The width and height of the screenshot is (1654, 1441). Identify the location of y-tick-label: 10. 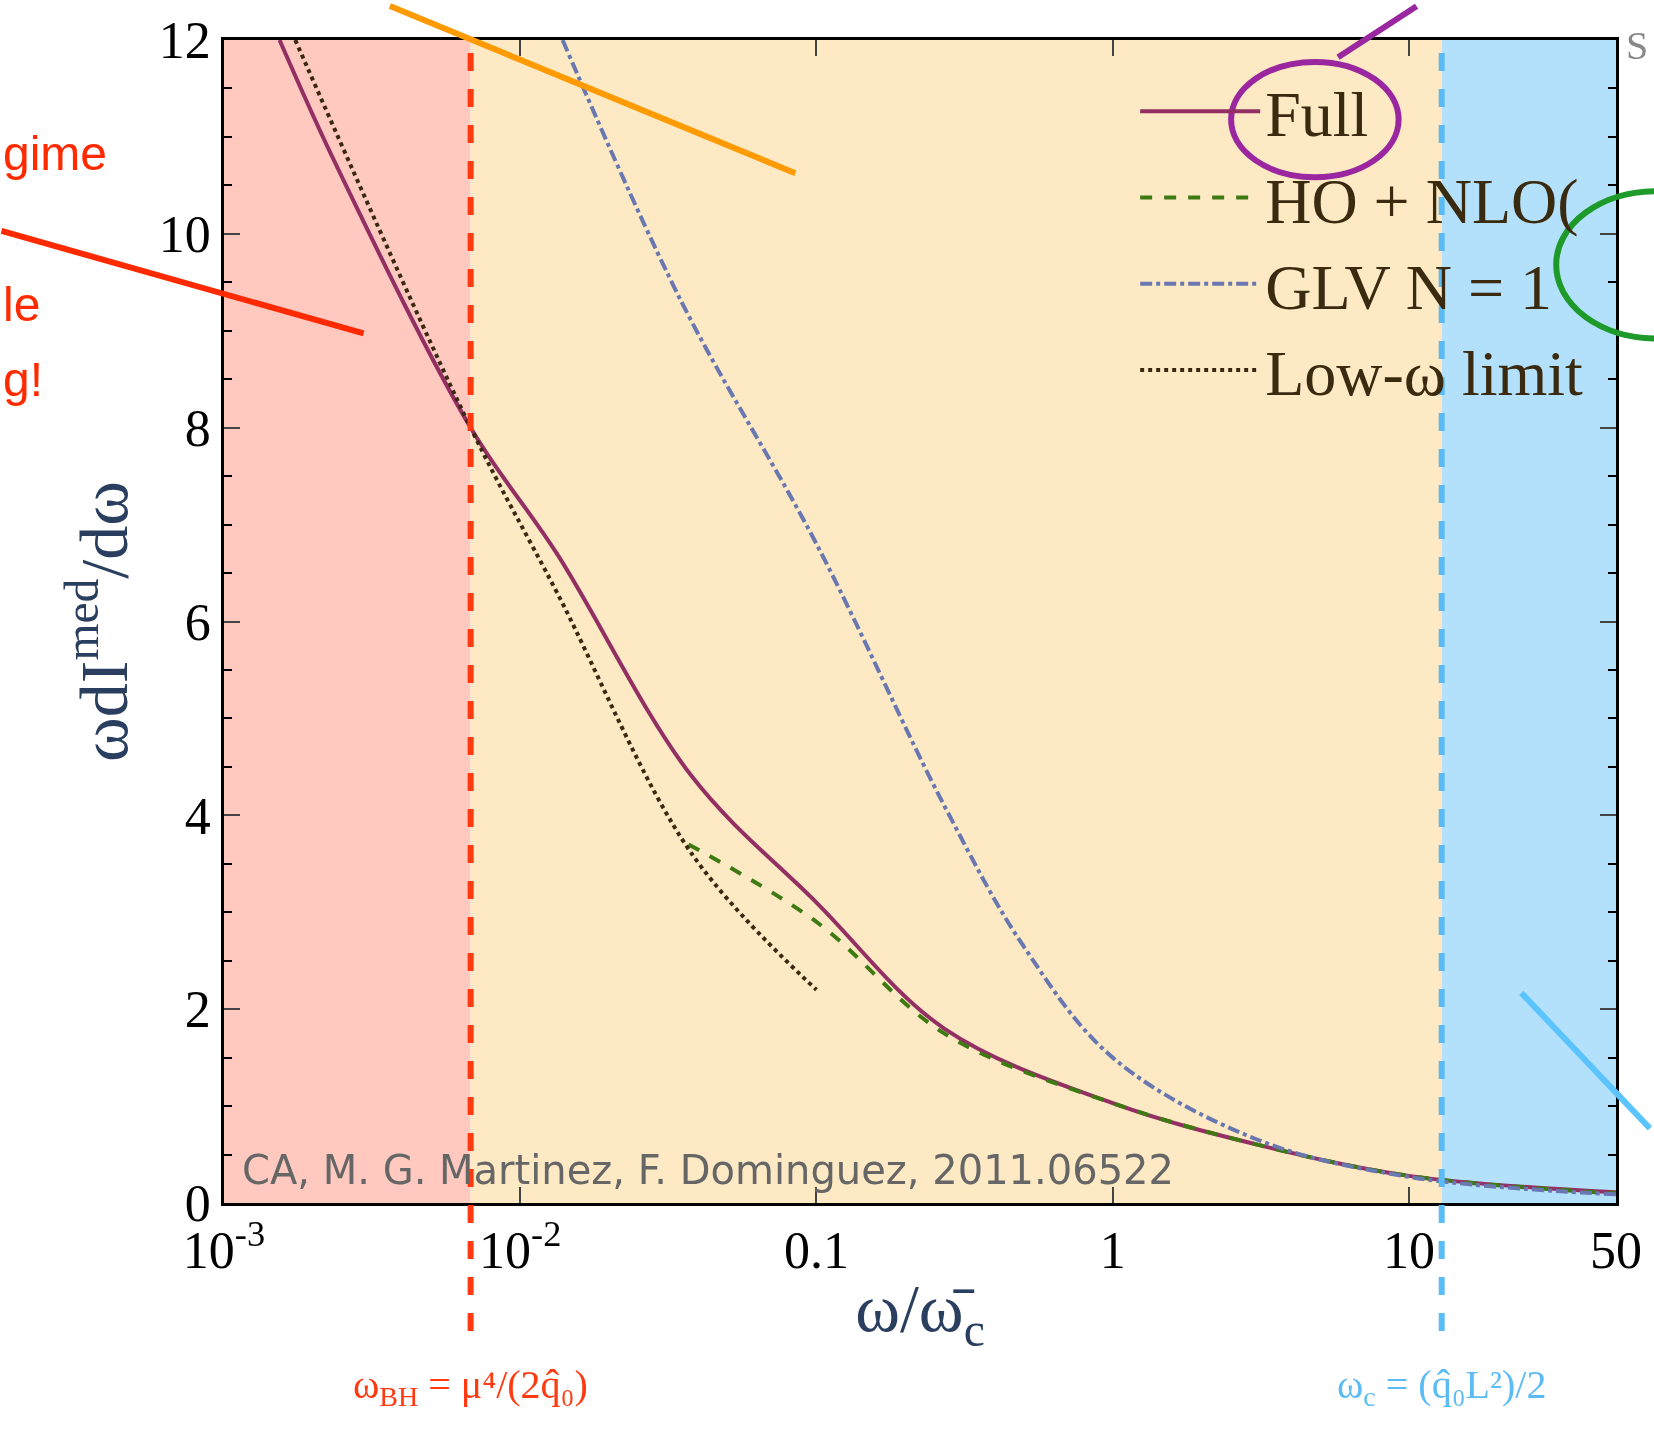
(184, 235).